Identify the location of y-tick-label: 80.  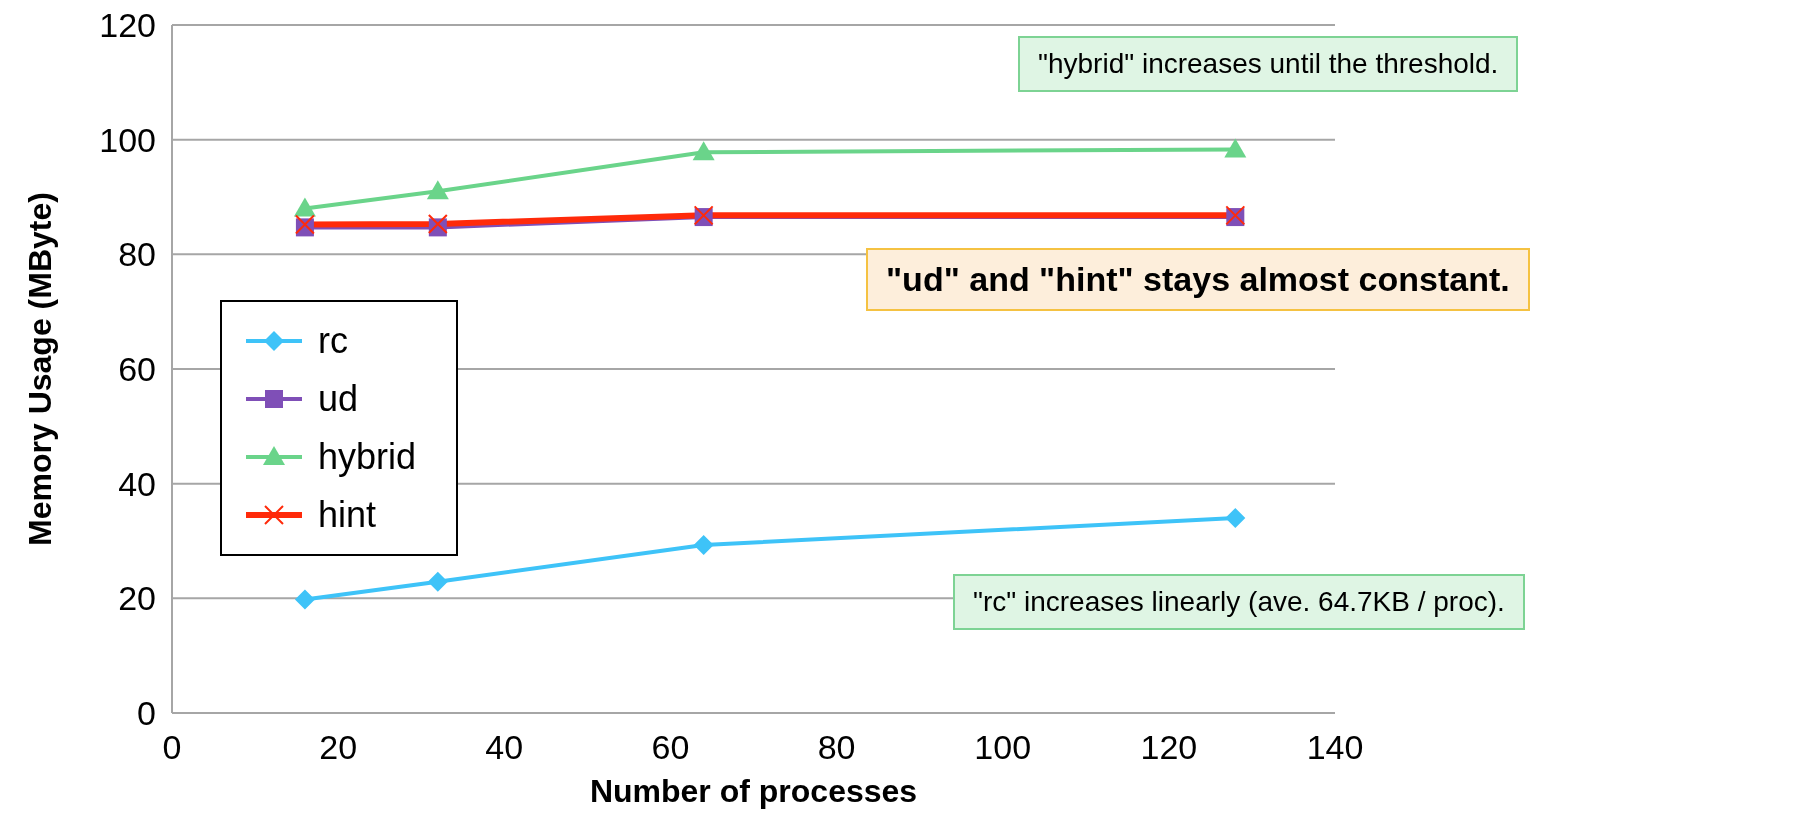
(137, 254).